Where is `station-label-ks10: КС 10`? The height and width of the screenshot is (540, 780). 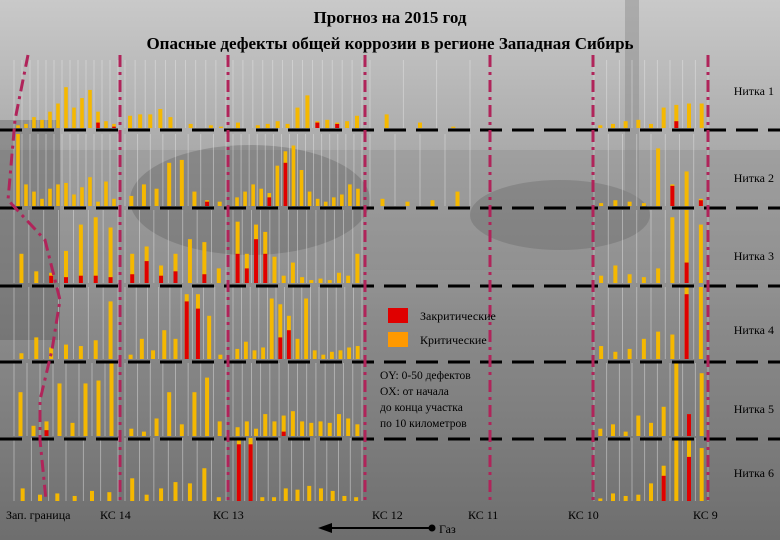 station-label-ks10: КС 10 is located at coordinates (583, 515).